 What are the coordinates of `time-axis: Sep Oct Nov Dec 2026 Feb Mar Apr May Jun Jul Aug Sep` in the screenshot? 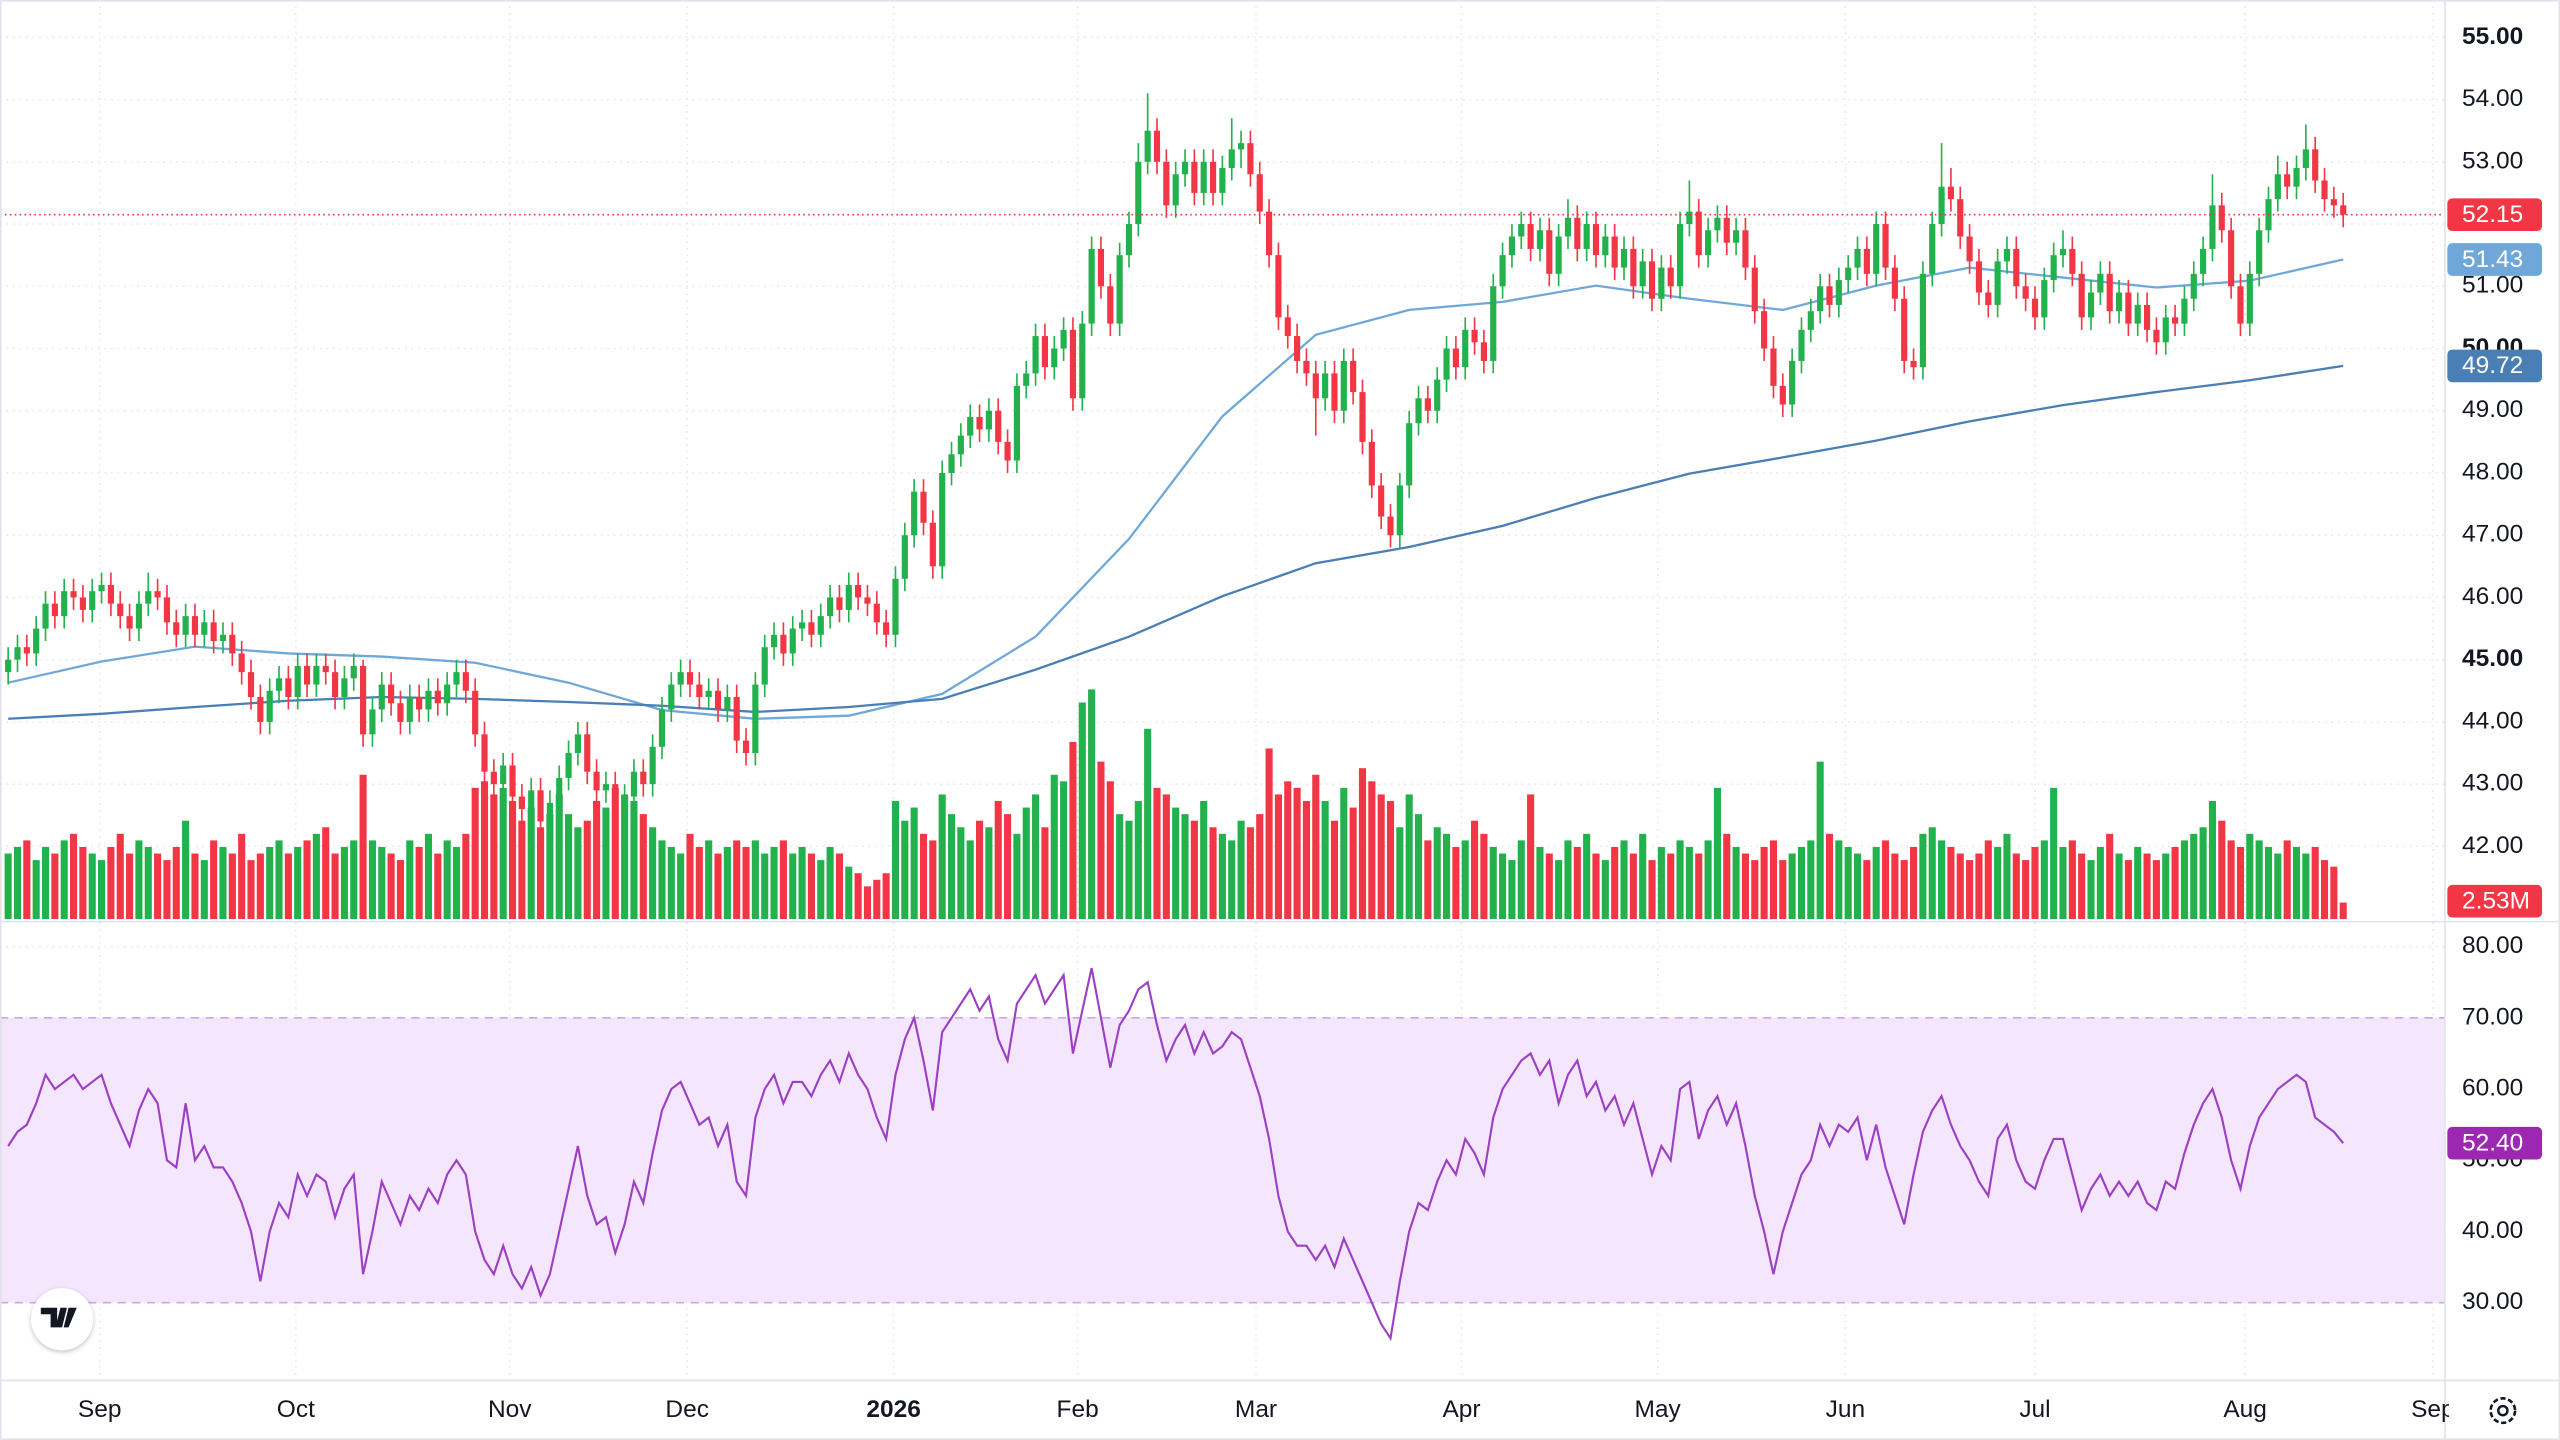 It's located at (1263, 1409).